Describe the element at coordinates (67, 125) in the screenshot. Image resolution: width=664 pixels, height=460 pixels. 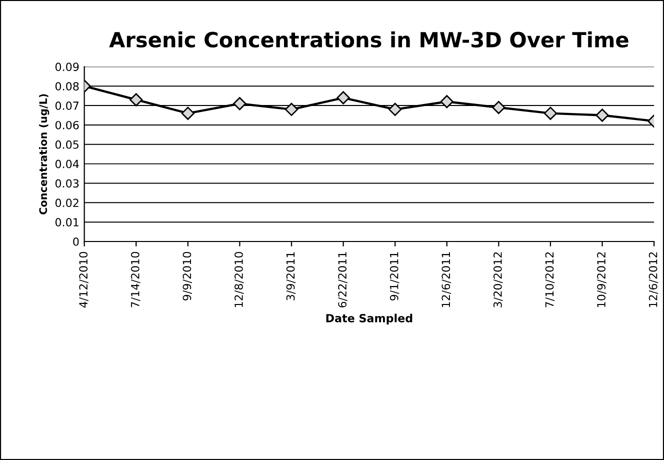
I see `y-tick-label: 0.06` at that location.